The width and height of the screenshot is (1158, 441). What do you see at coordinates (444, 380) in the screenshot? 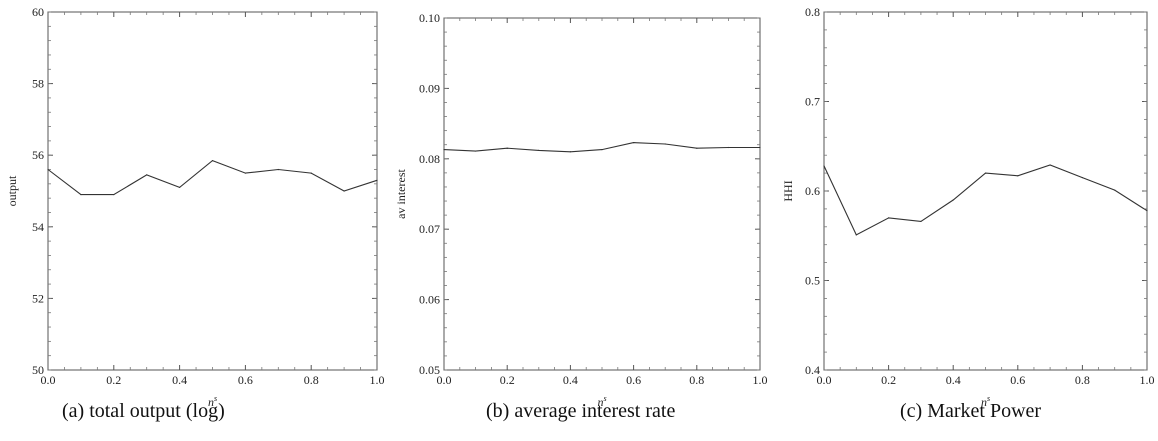
I see `interest-x-tick-label: 0.0` at bounding box center [444, 380].